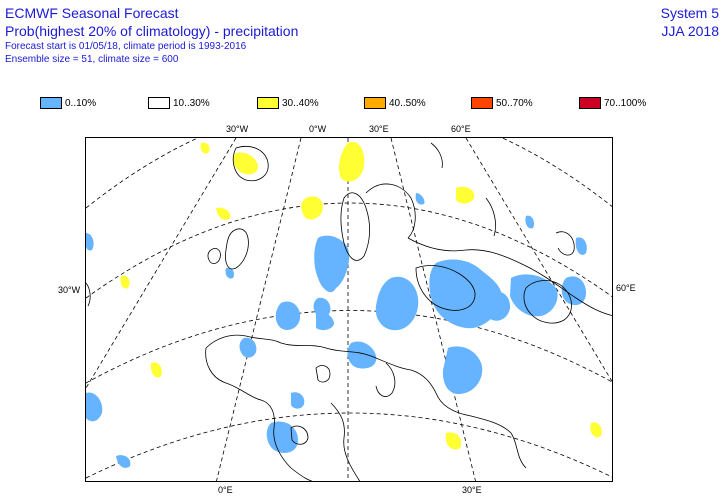 The height and width of the screenshot is (499, 724). I want to click on map-title: ECMWF Seasonal Forecast, so click(92, 13).